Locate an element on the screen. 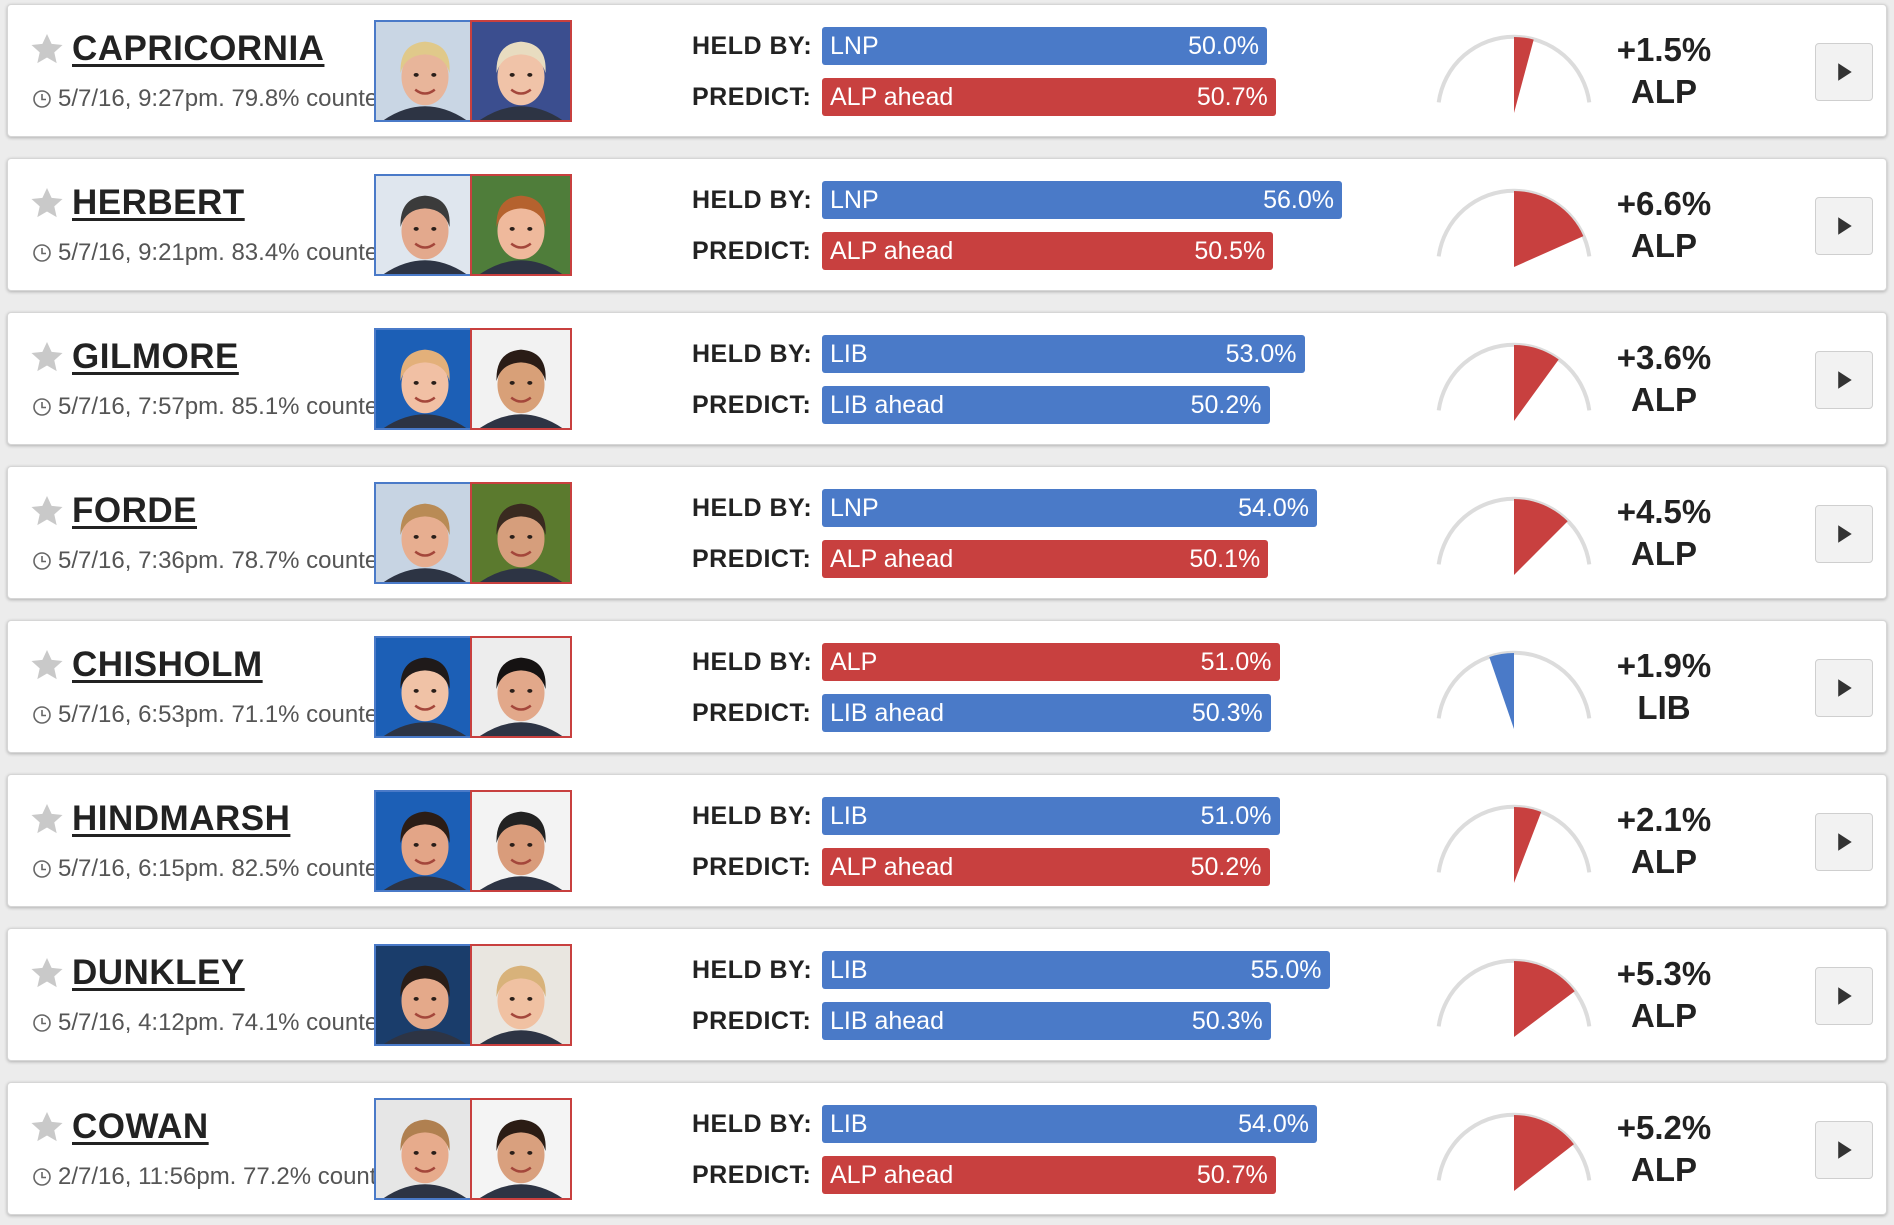  count-status-text: 5/7/16, 9:21pm. 83.4% counted is located at coordinates (225, 252).